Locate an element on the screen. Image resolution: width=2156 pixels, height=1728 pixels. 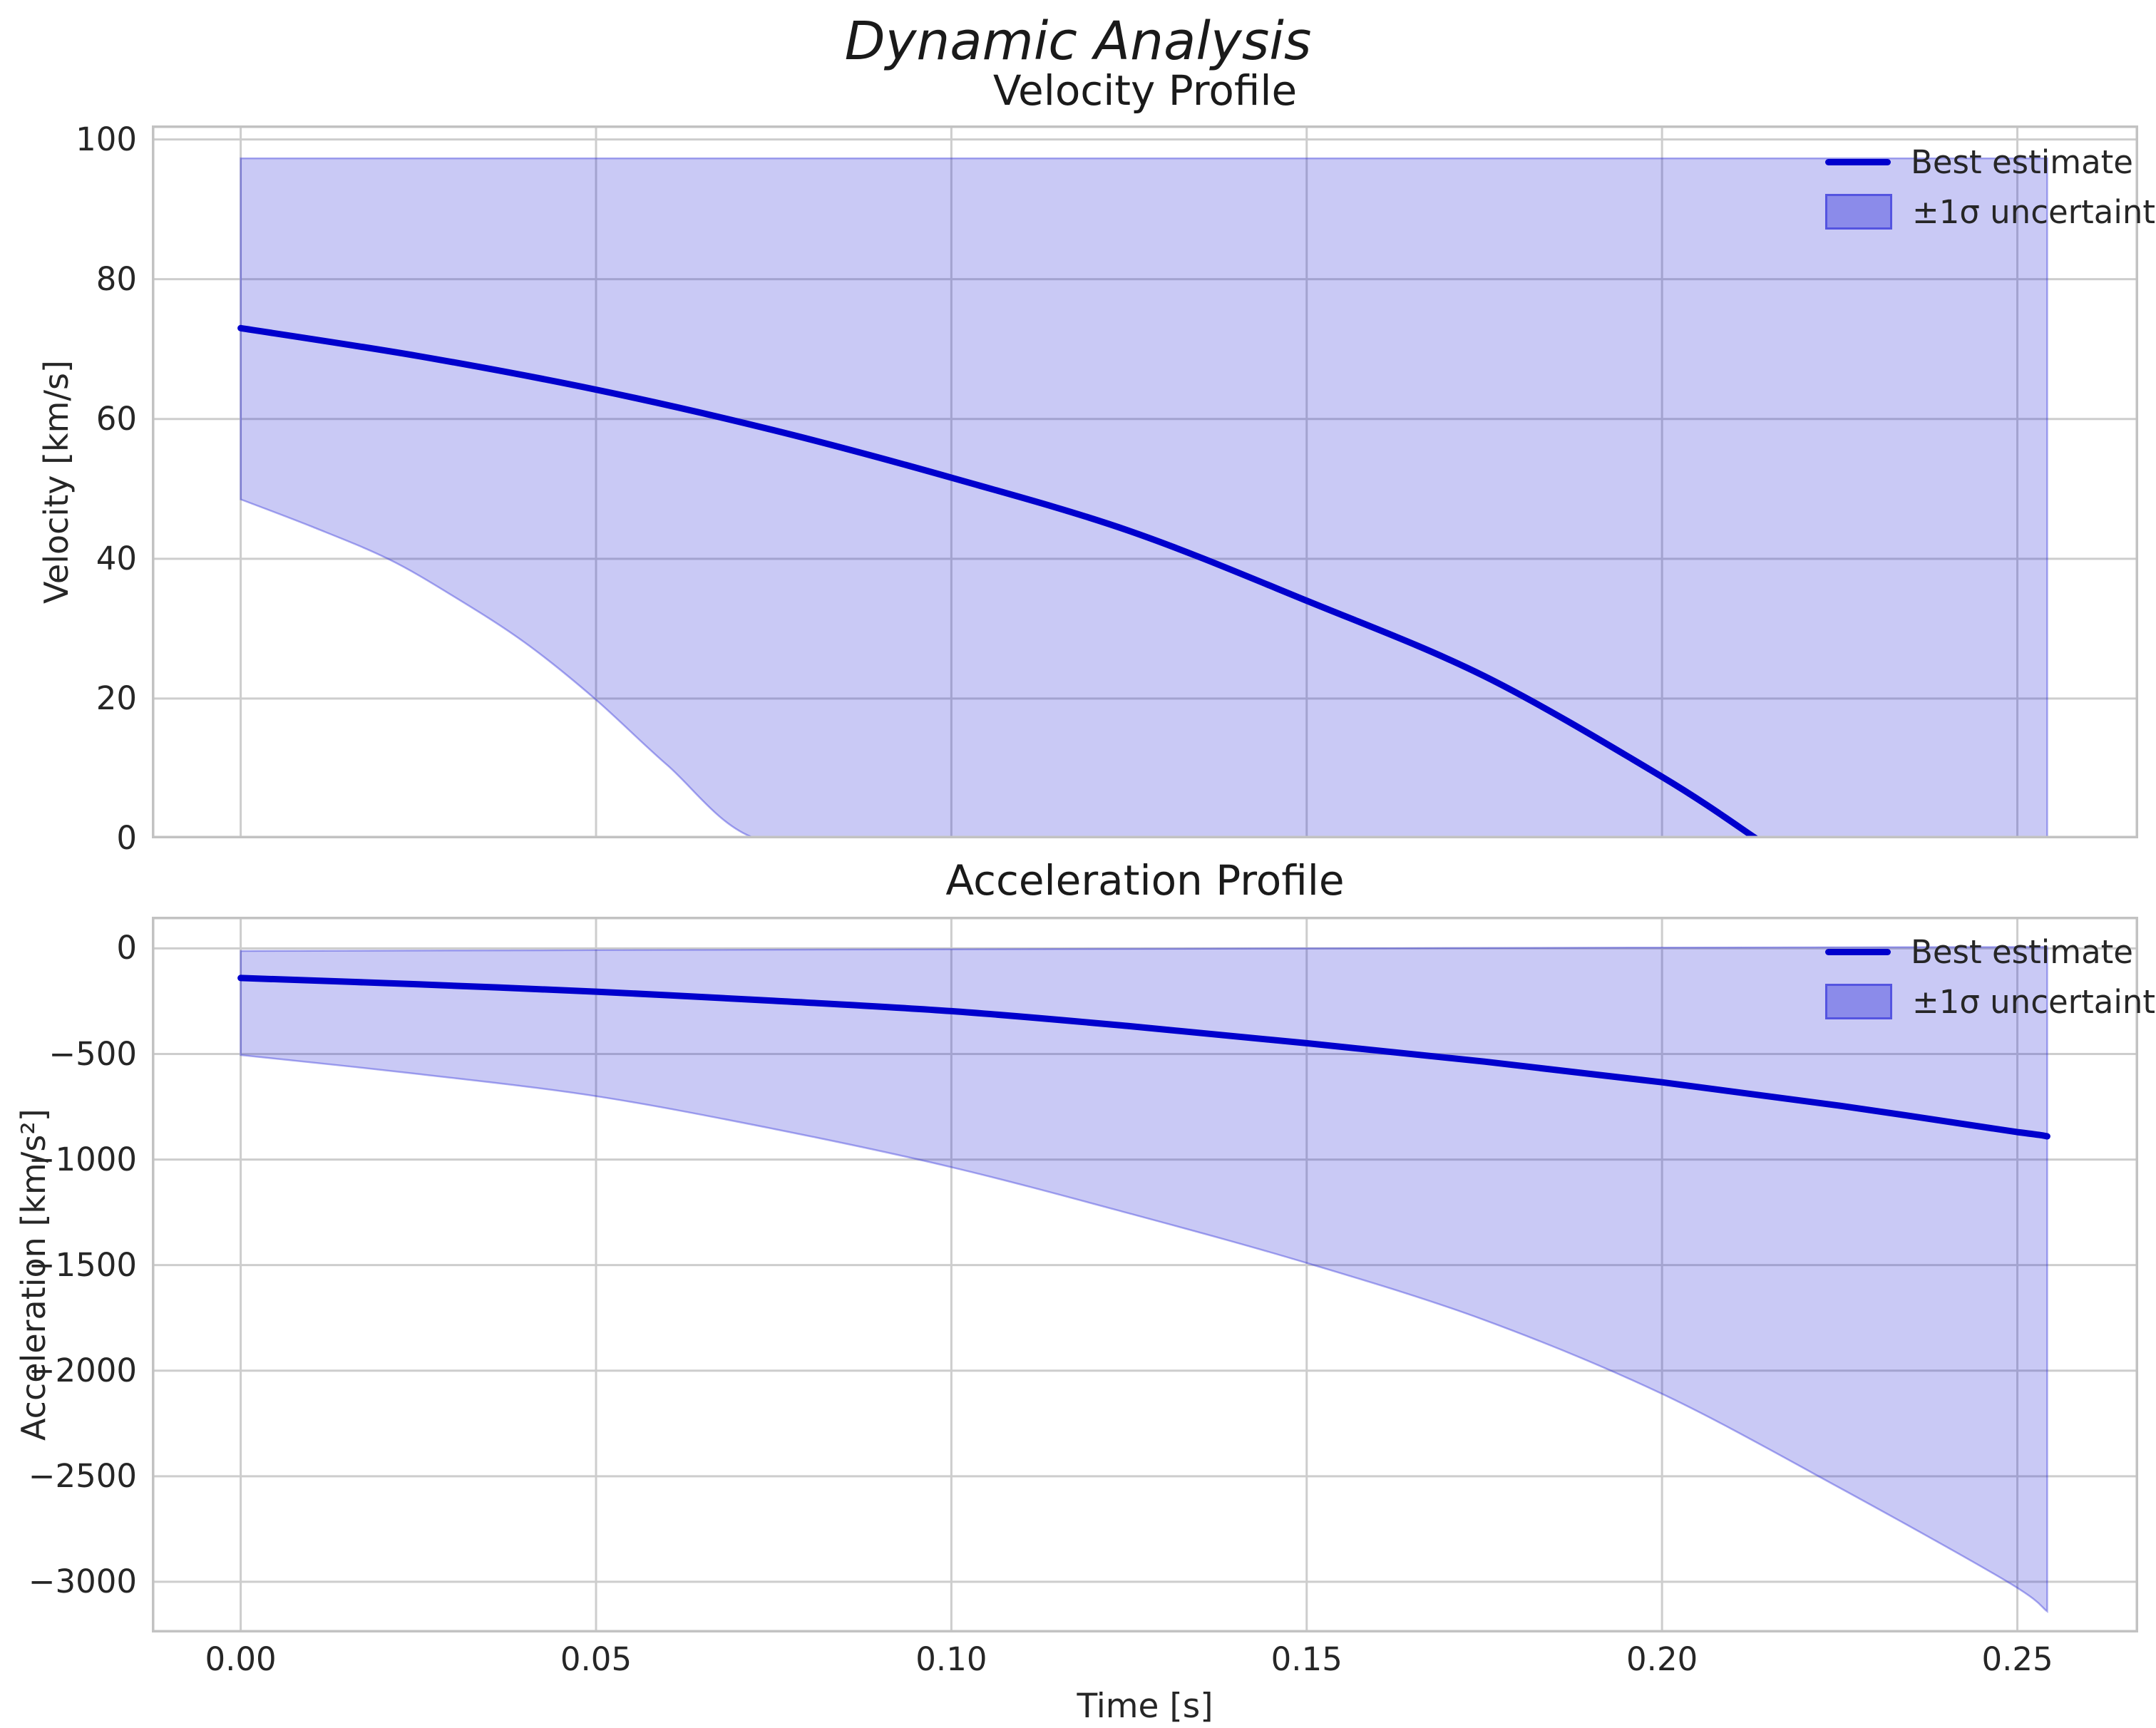
acceleration-subplot-title: Acceleration Profile is located at coordinates (1145, 880).